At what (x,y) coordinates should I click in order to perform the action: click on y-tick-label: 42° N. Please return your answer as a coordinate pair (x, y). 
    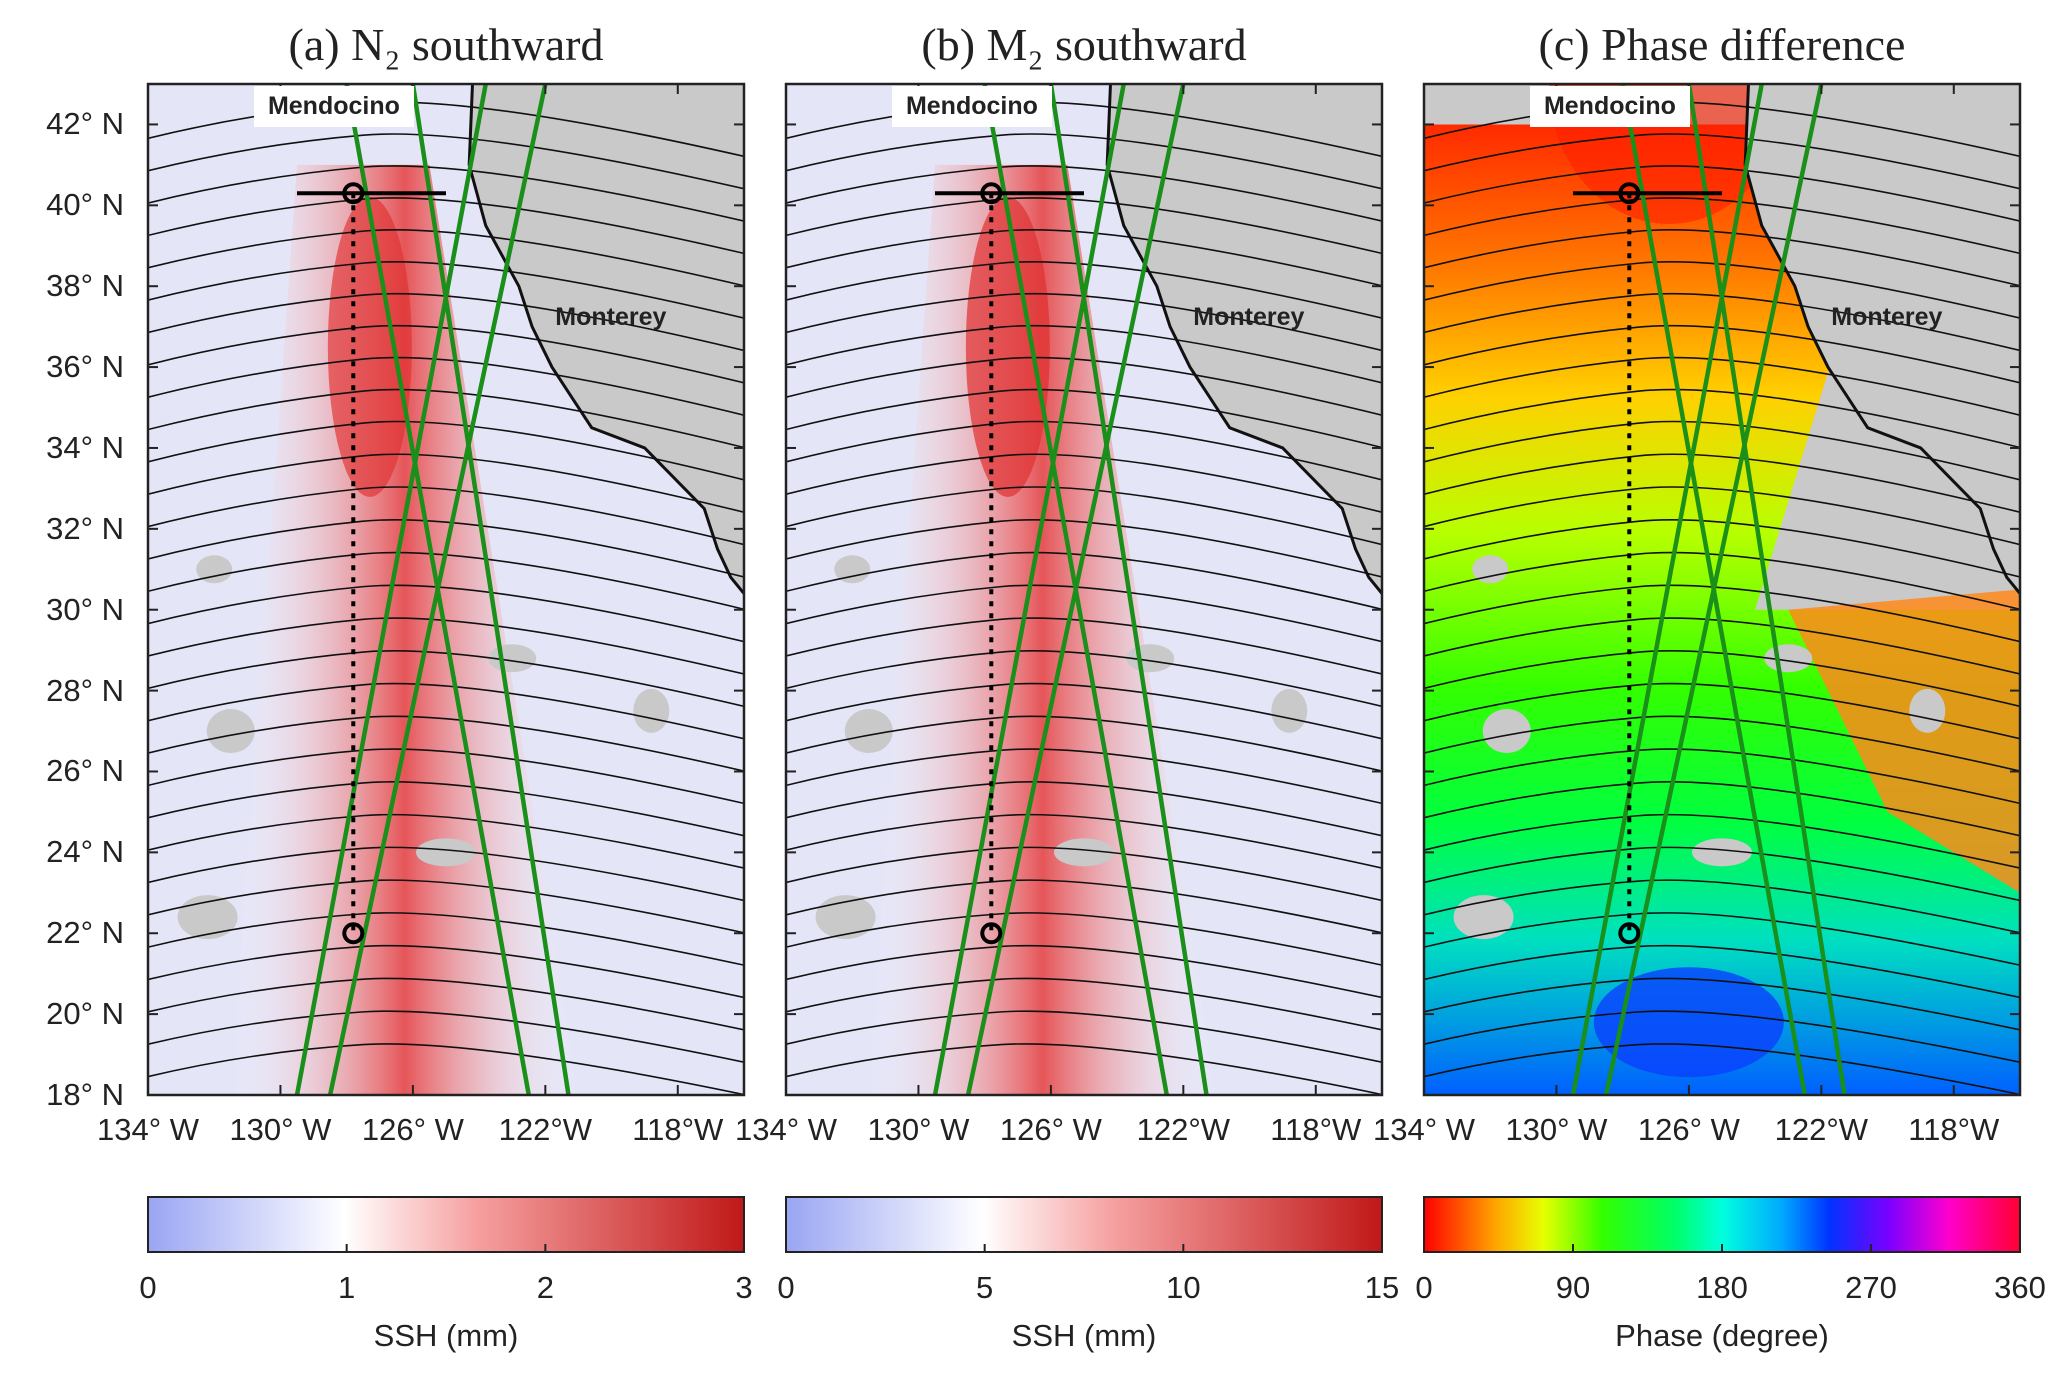
    Looking at the image, I should click on (85, 124).